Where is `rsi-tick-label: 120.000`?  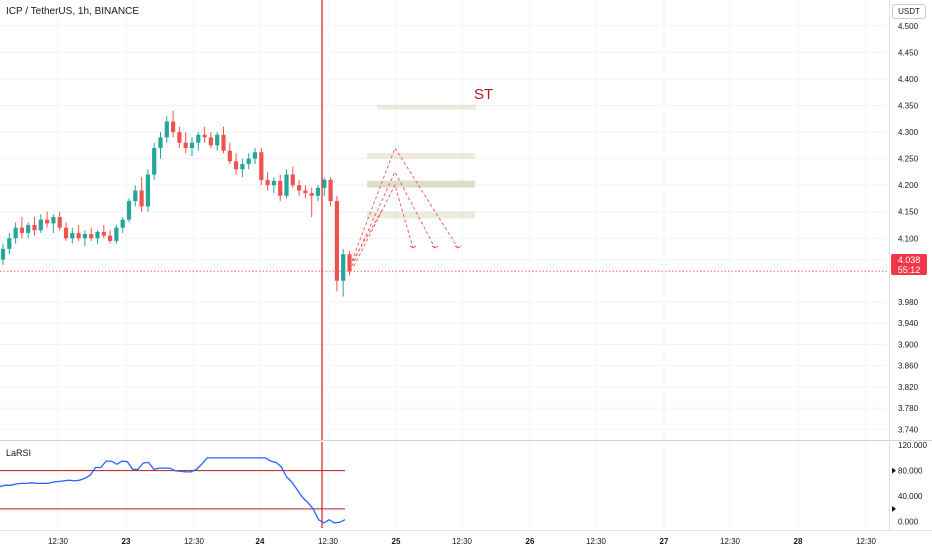 rsi-tick-label: 120.000 is located at coordinates (912, 445).